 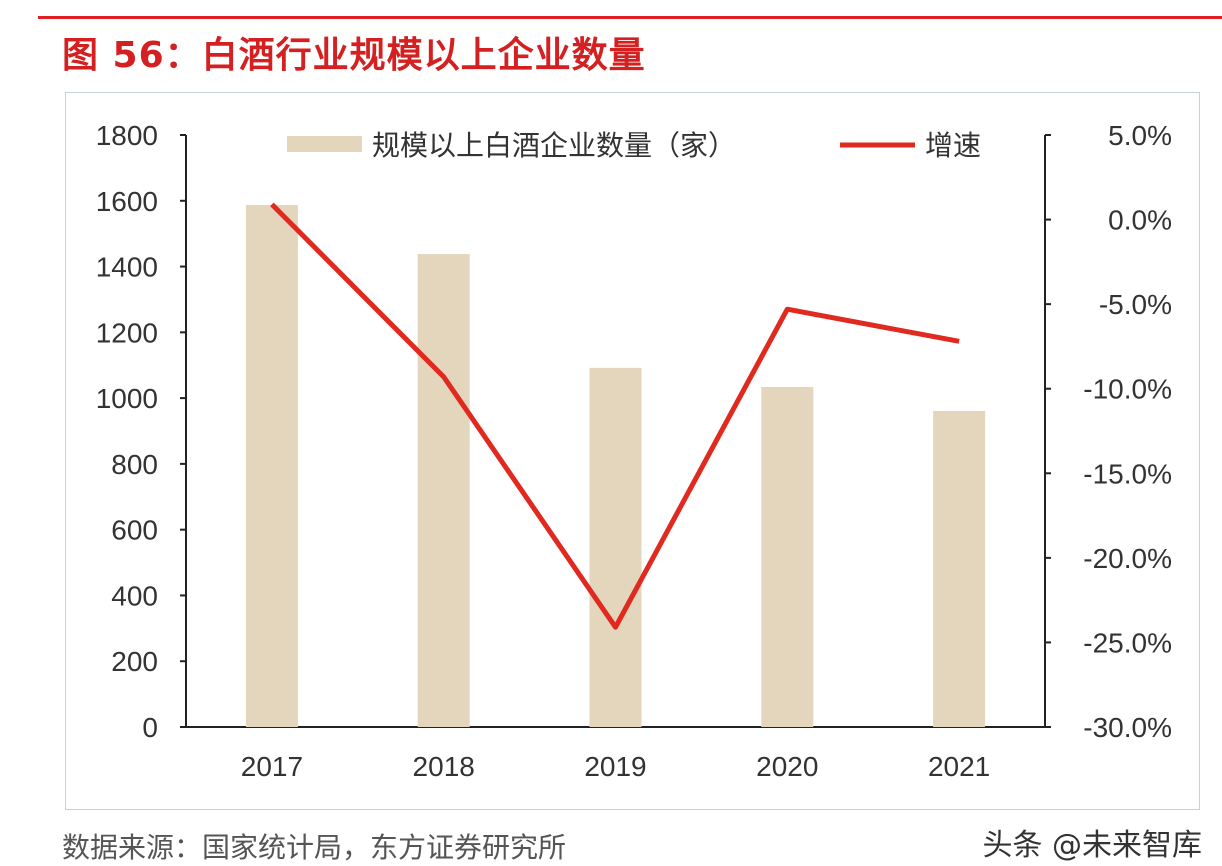 What do you see at coordinates (959, 568) in the screenshot?
I see `bar-2021` at bounding box center [959, 568].